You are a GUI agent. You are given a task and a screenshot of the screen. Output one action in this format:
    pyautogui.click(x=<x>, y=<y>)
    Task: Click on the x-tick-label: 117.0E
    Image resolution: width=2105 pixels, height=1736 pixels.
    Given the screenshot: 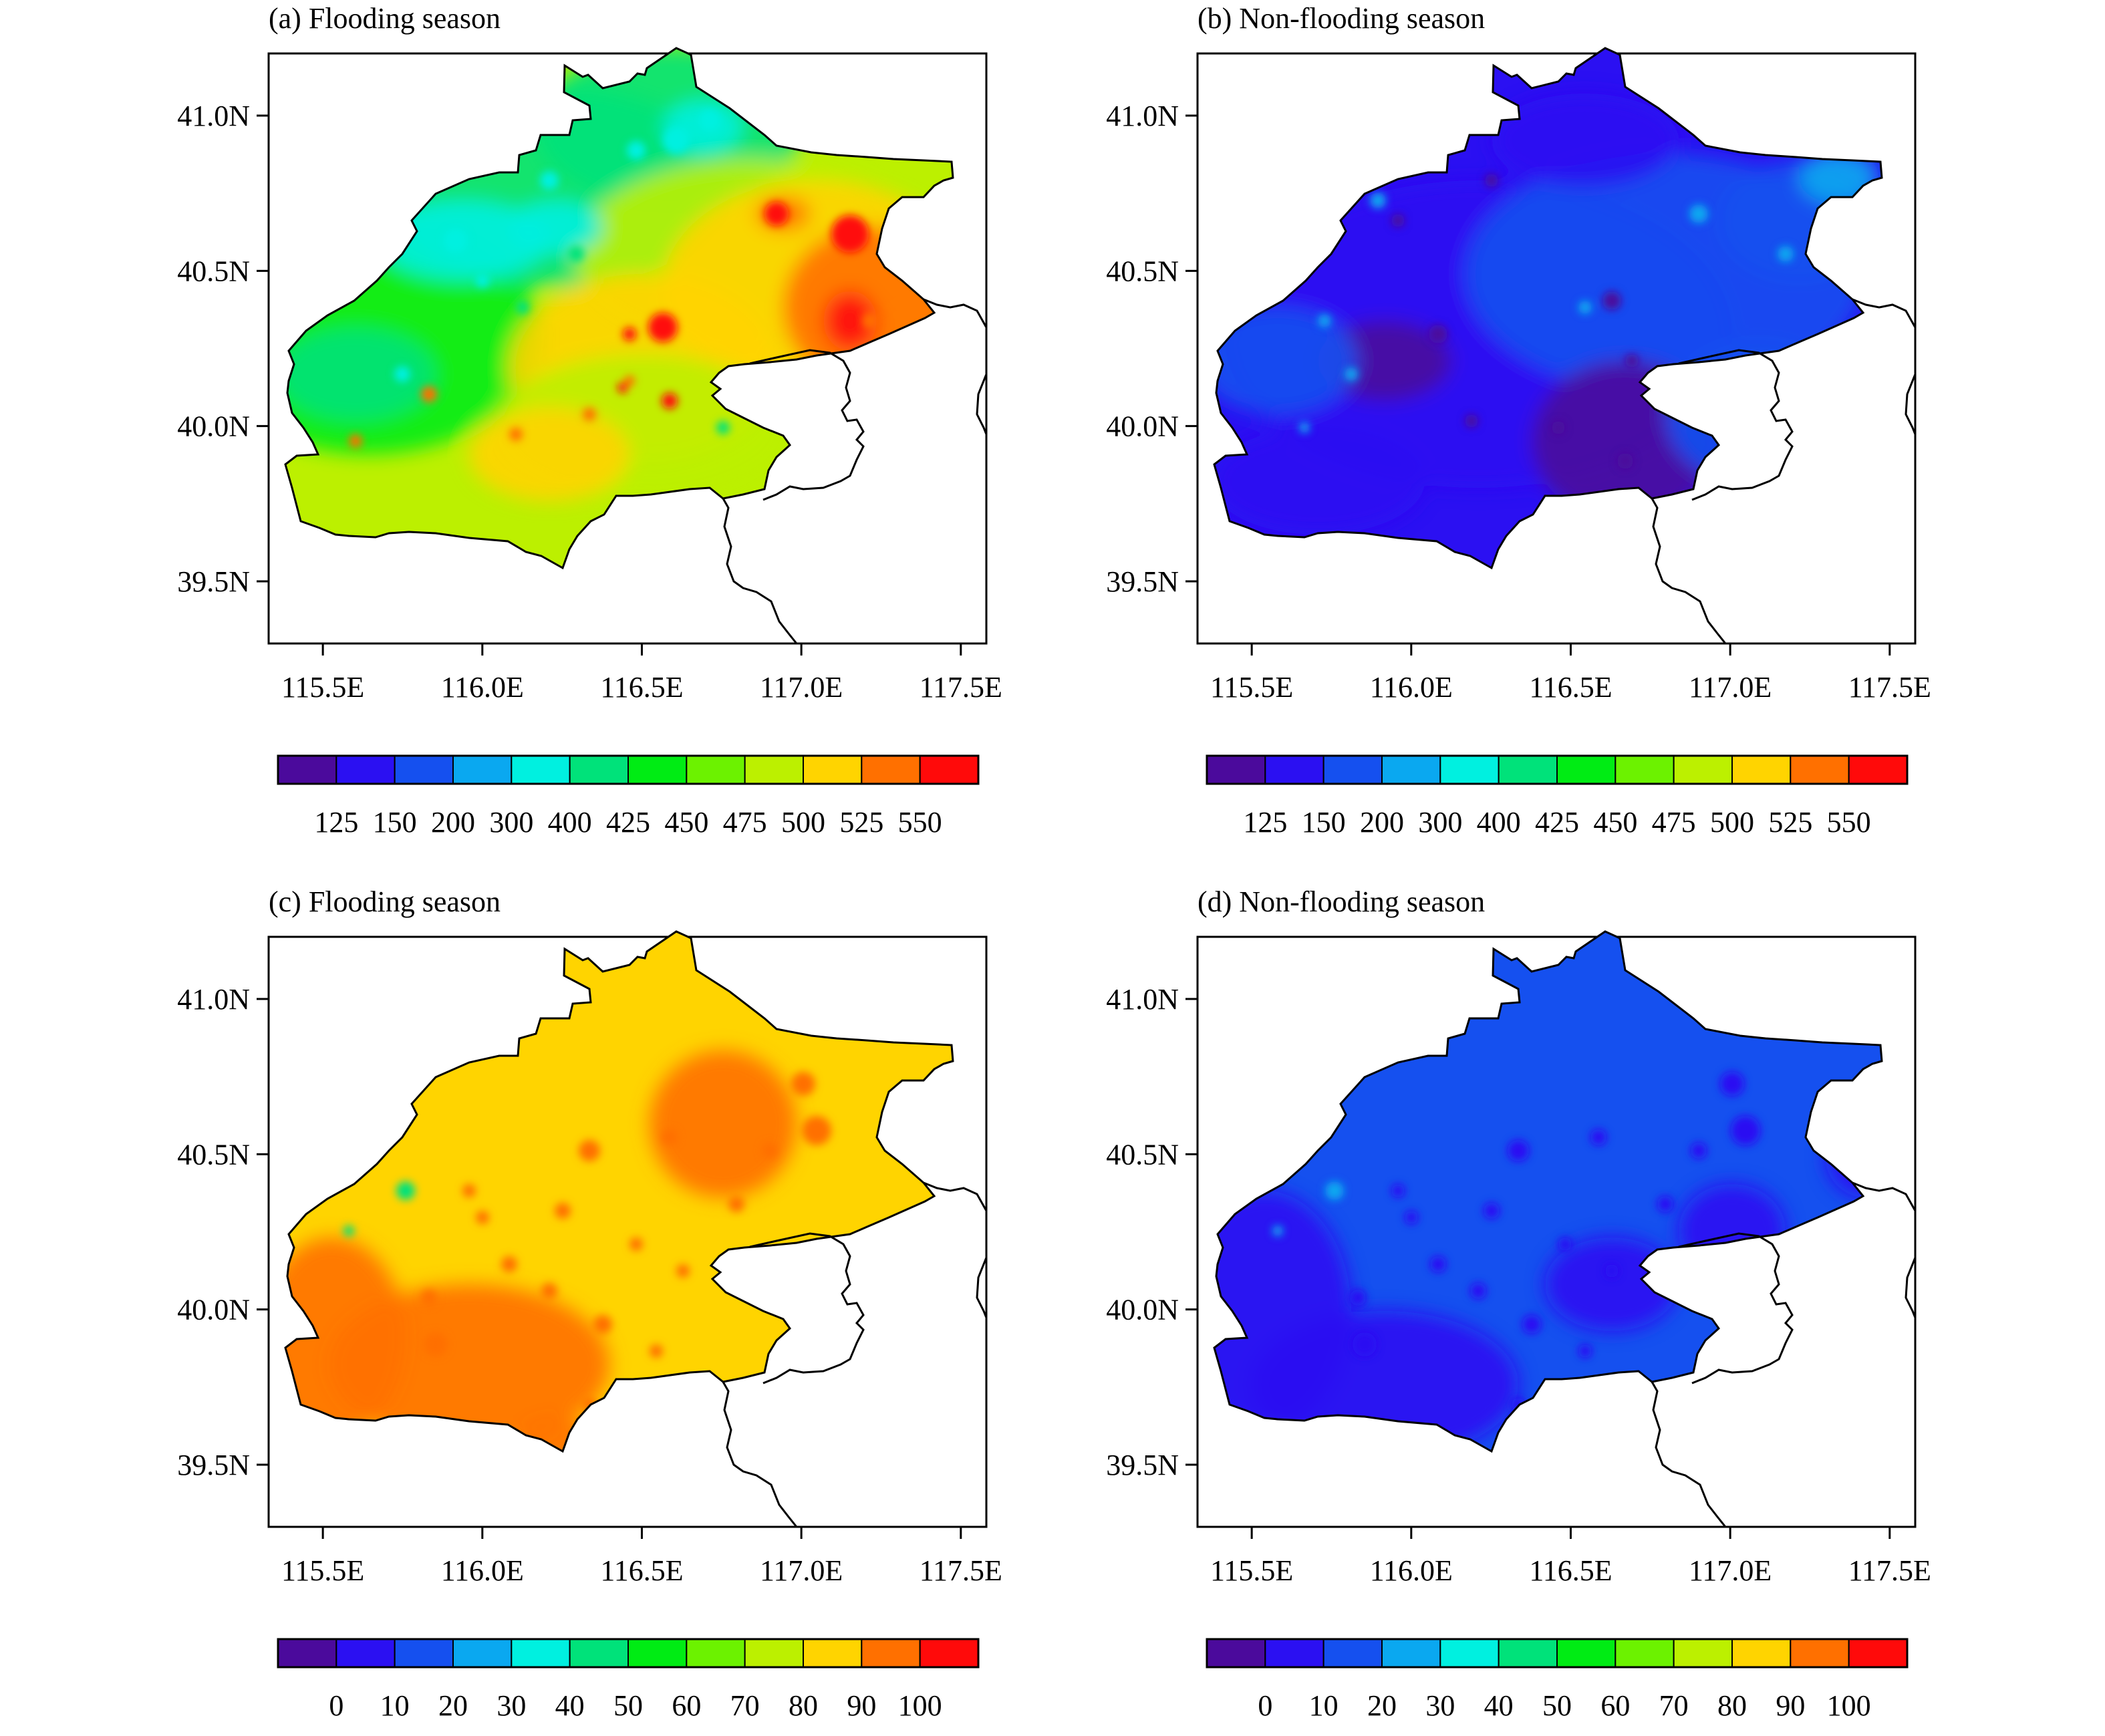 What is the action you would take?
    pyautogui.click(x=801, y=1570)
    